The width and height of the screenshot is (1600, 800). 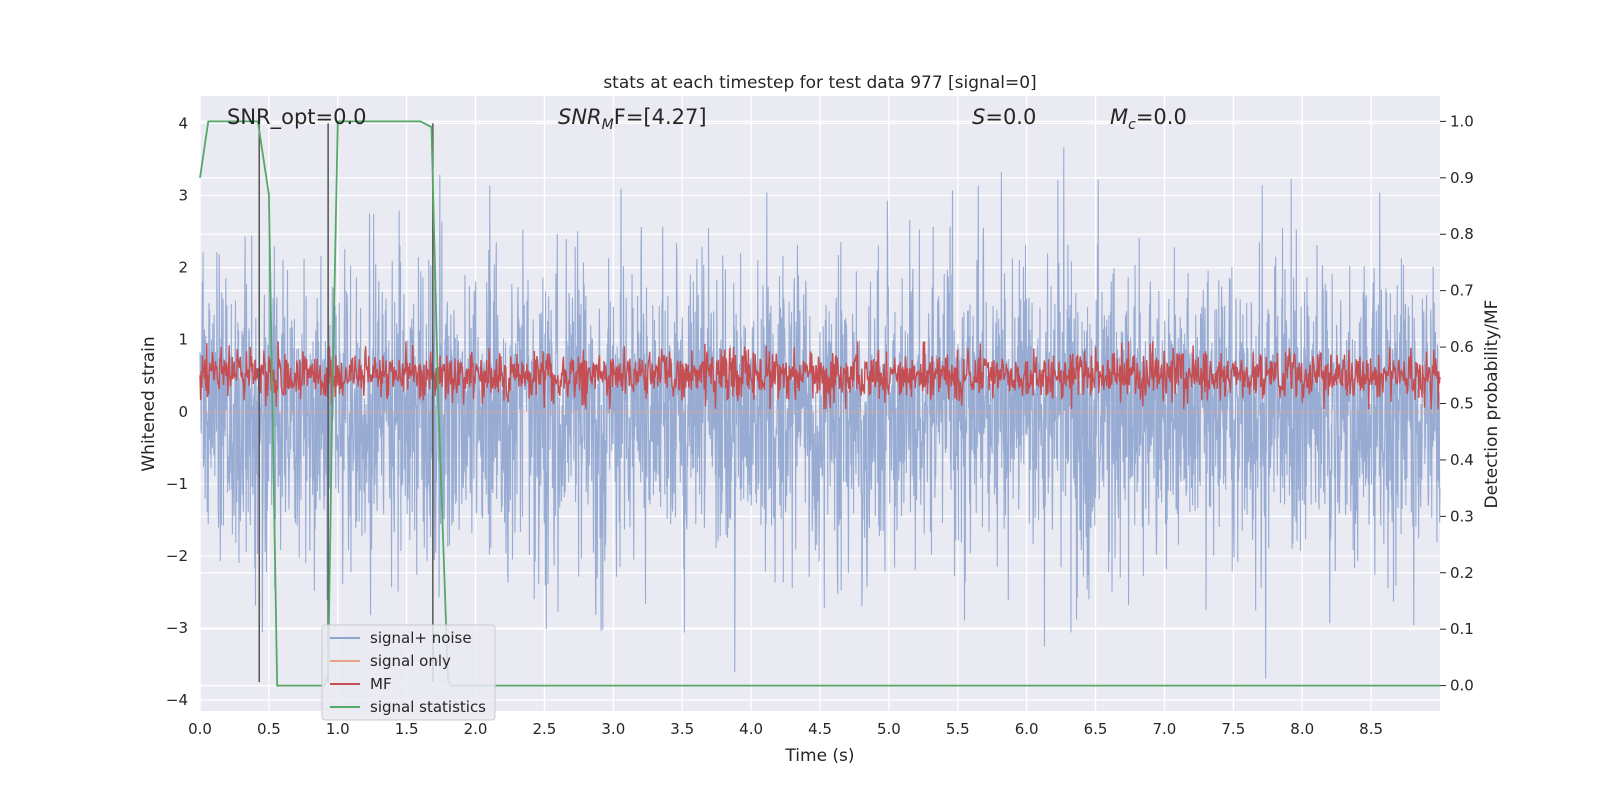 I want to click on annotation-snr-mf-rest: F=[4.27], so click(x=660, y=117).